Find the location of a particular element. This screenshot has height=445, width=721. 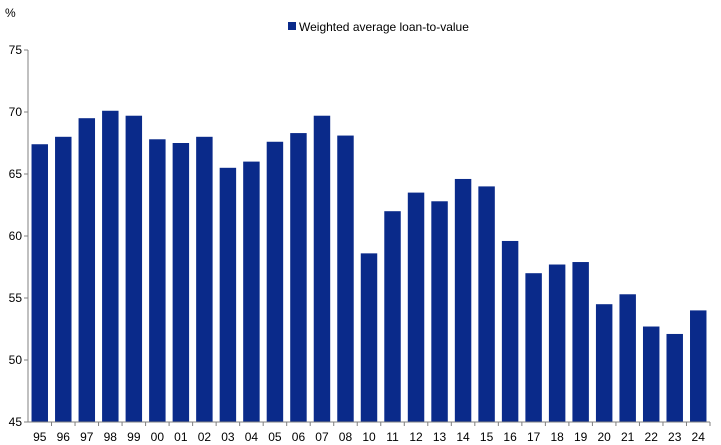

y-tick-label: 70 is located at coordinates (16, 112).